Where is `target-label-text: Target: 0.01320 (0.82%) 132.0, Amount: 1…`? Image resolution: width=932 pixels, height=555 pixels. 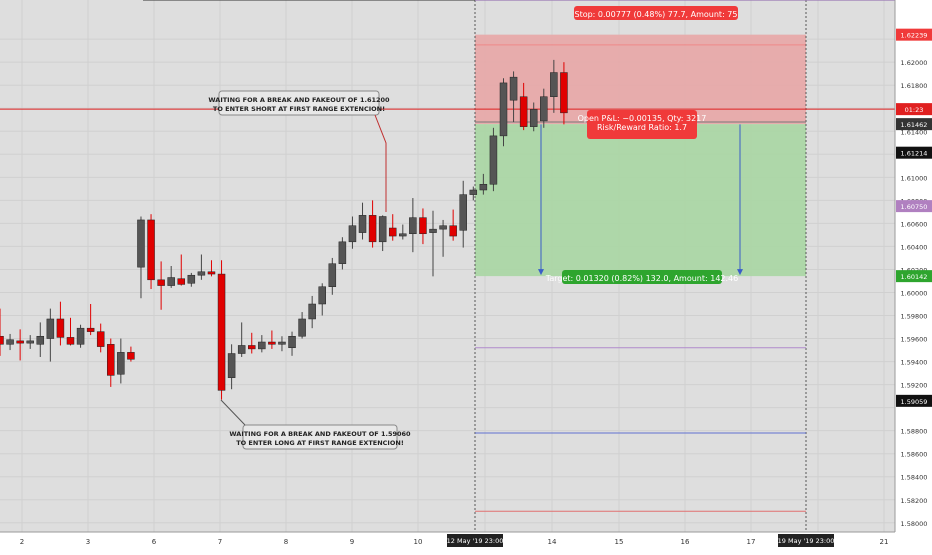
target-label-text: Target: 0.01320 (0.82%) 132.0, Amount: 1… is located at coordinates (641, 278).